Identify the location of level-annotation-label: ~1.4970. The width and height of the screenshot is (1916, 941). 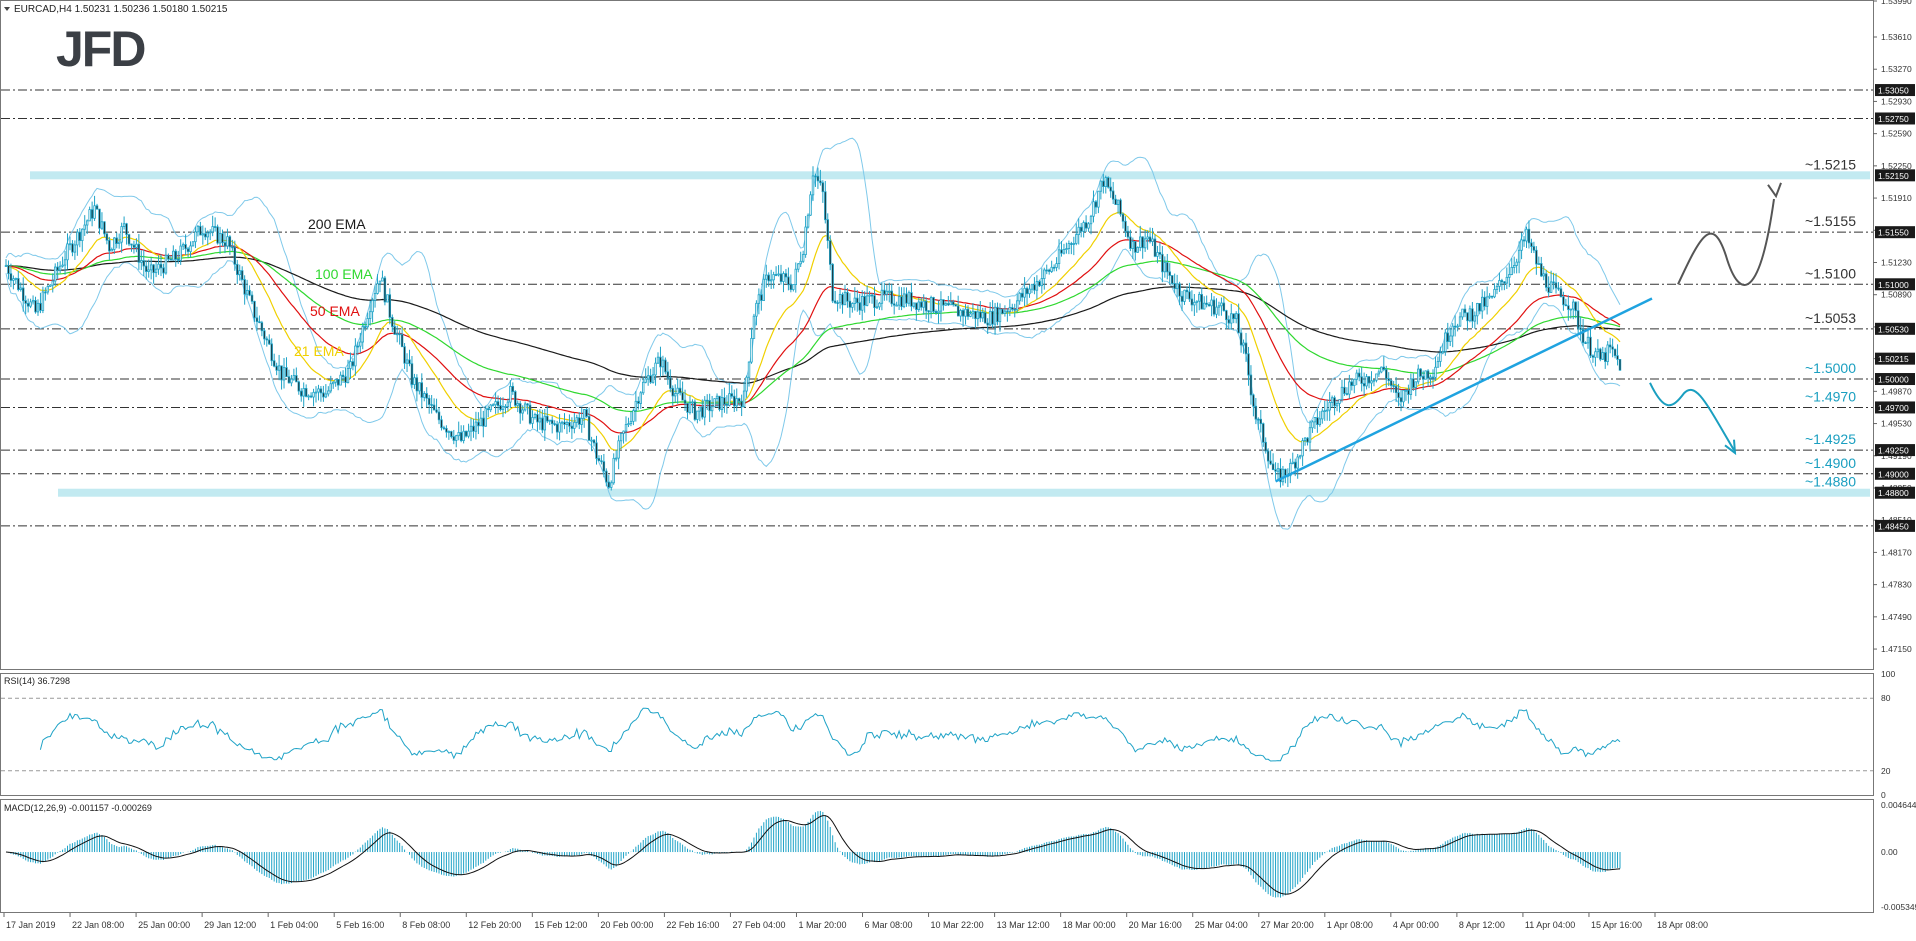
(1830, 396).